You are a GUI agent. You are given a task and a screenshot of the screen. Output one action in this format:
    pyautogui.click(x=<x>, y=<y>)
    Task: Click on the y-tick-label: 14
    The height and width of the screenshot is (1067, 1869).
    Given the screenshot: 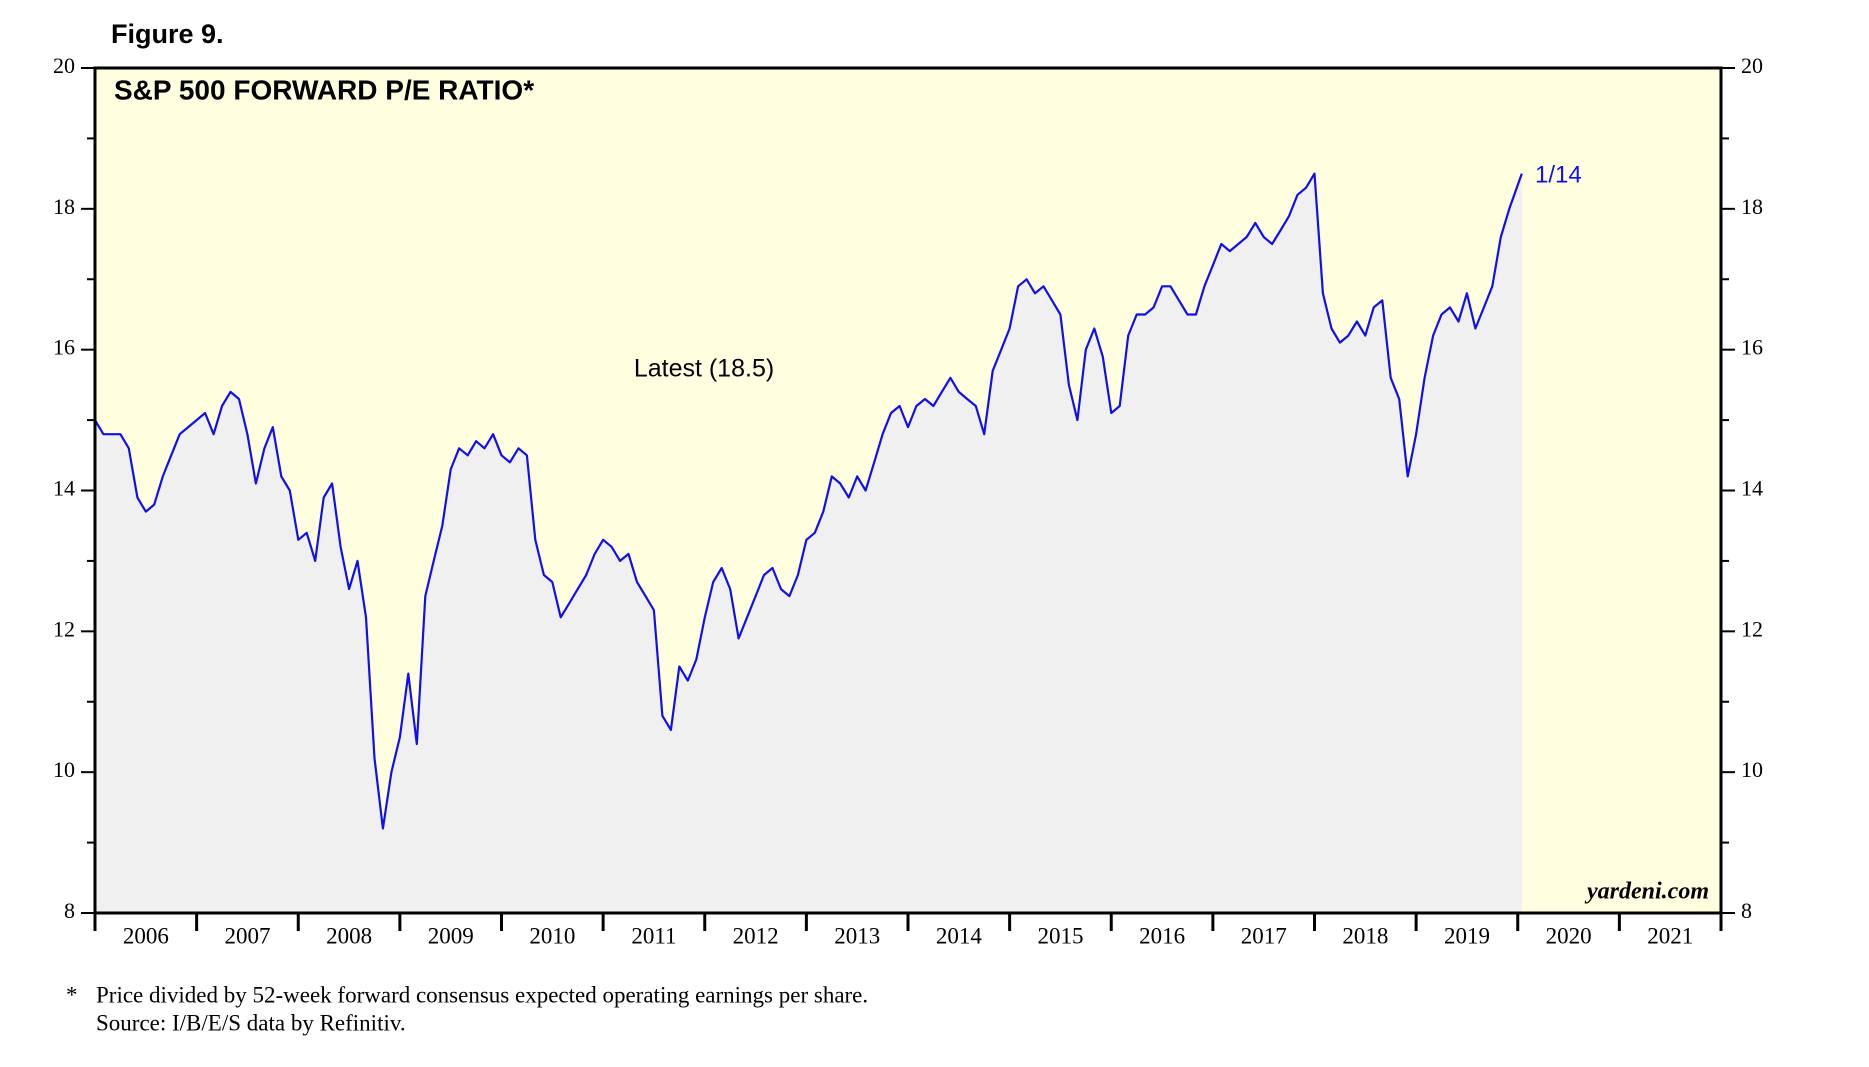 What is the action you would take?
    pyautogui.click(x=64, y=488)
    